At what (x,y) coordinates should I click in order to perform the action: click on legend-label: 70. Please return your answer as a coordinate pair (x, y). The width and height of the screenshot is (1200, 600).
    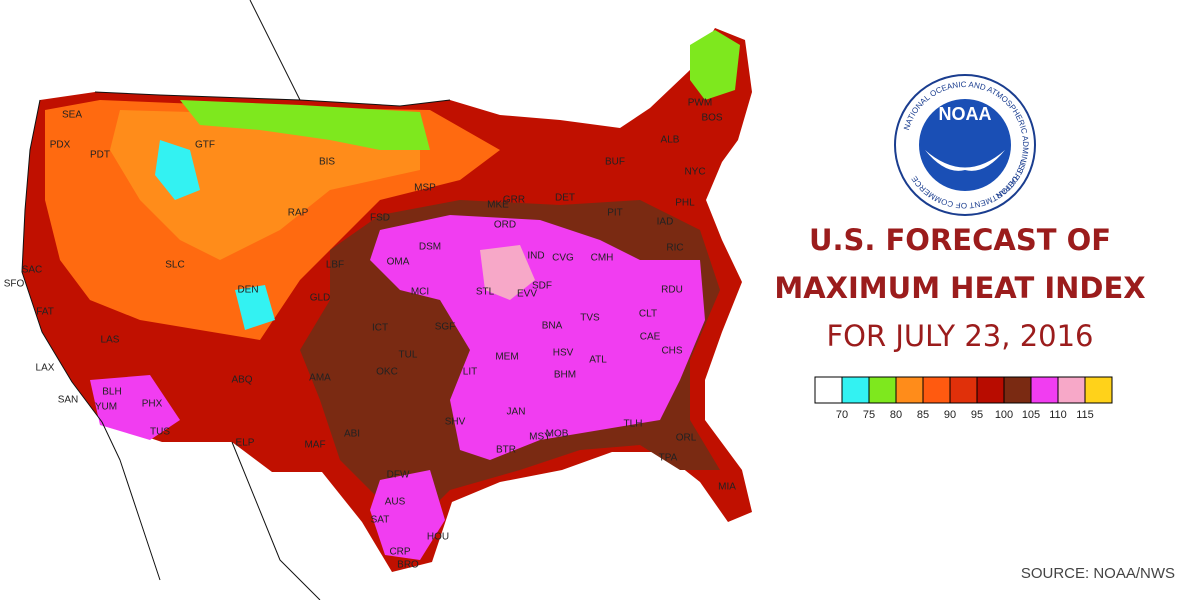
    Looking at the image, I should click on (842, 415).